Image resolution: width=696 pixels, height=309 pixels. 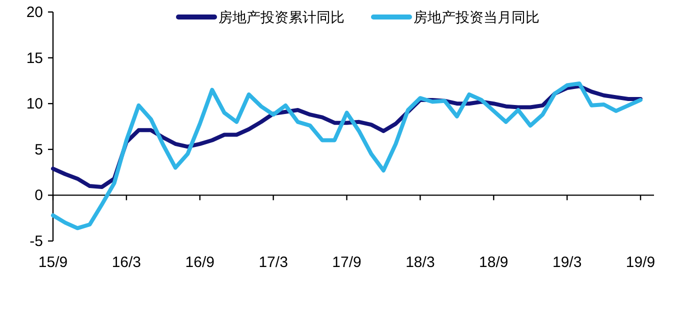 What do you see at coordinates (477, 17) in the screenshot?
I see `legend-label: 房地产投资当月同比` at bounding box center [477, 17].